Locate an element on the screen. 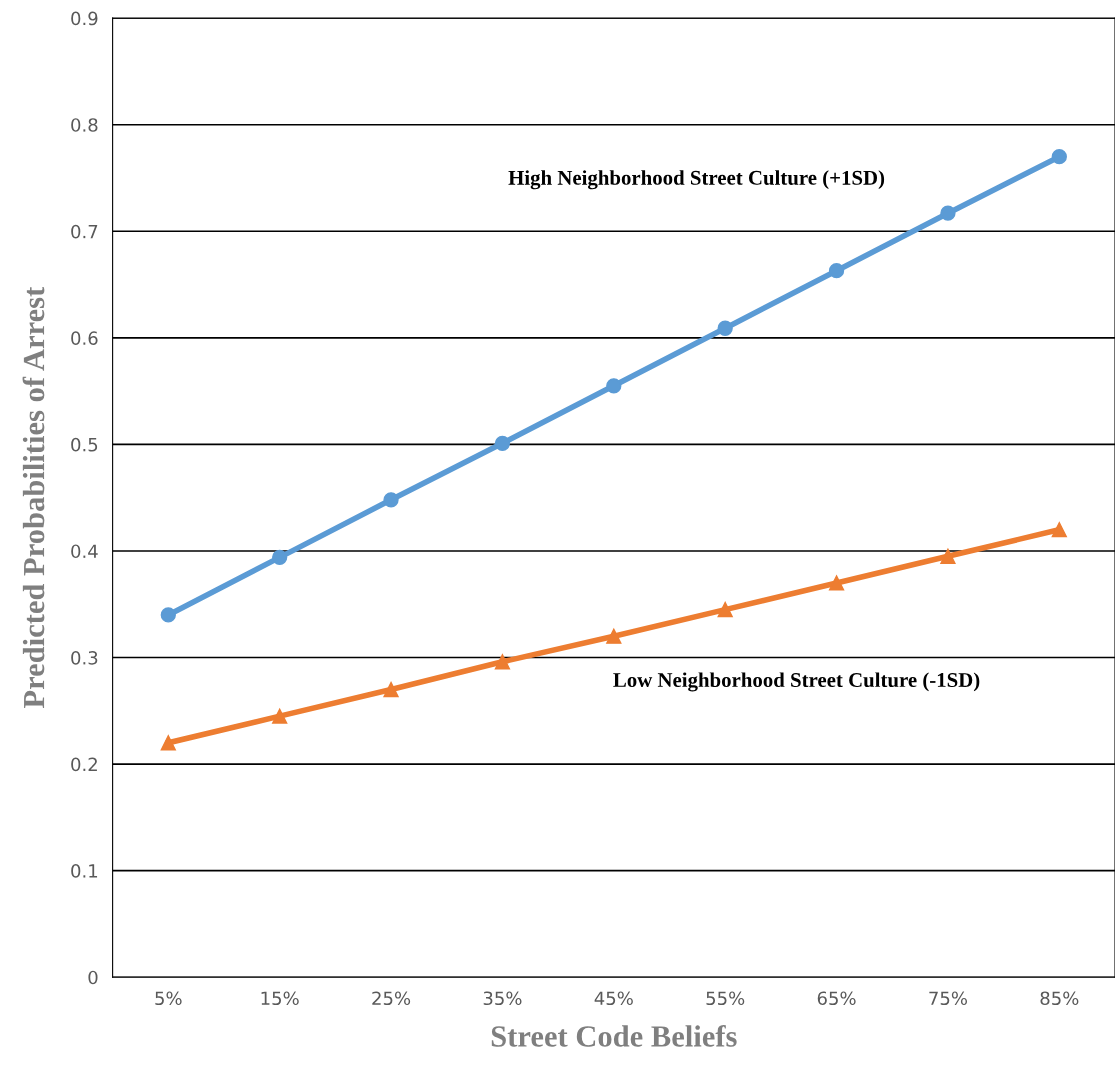  y-tick-label: 0.8 is located at coordinates (84, 125).